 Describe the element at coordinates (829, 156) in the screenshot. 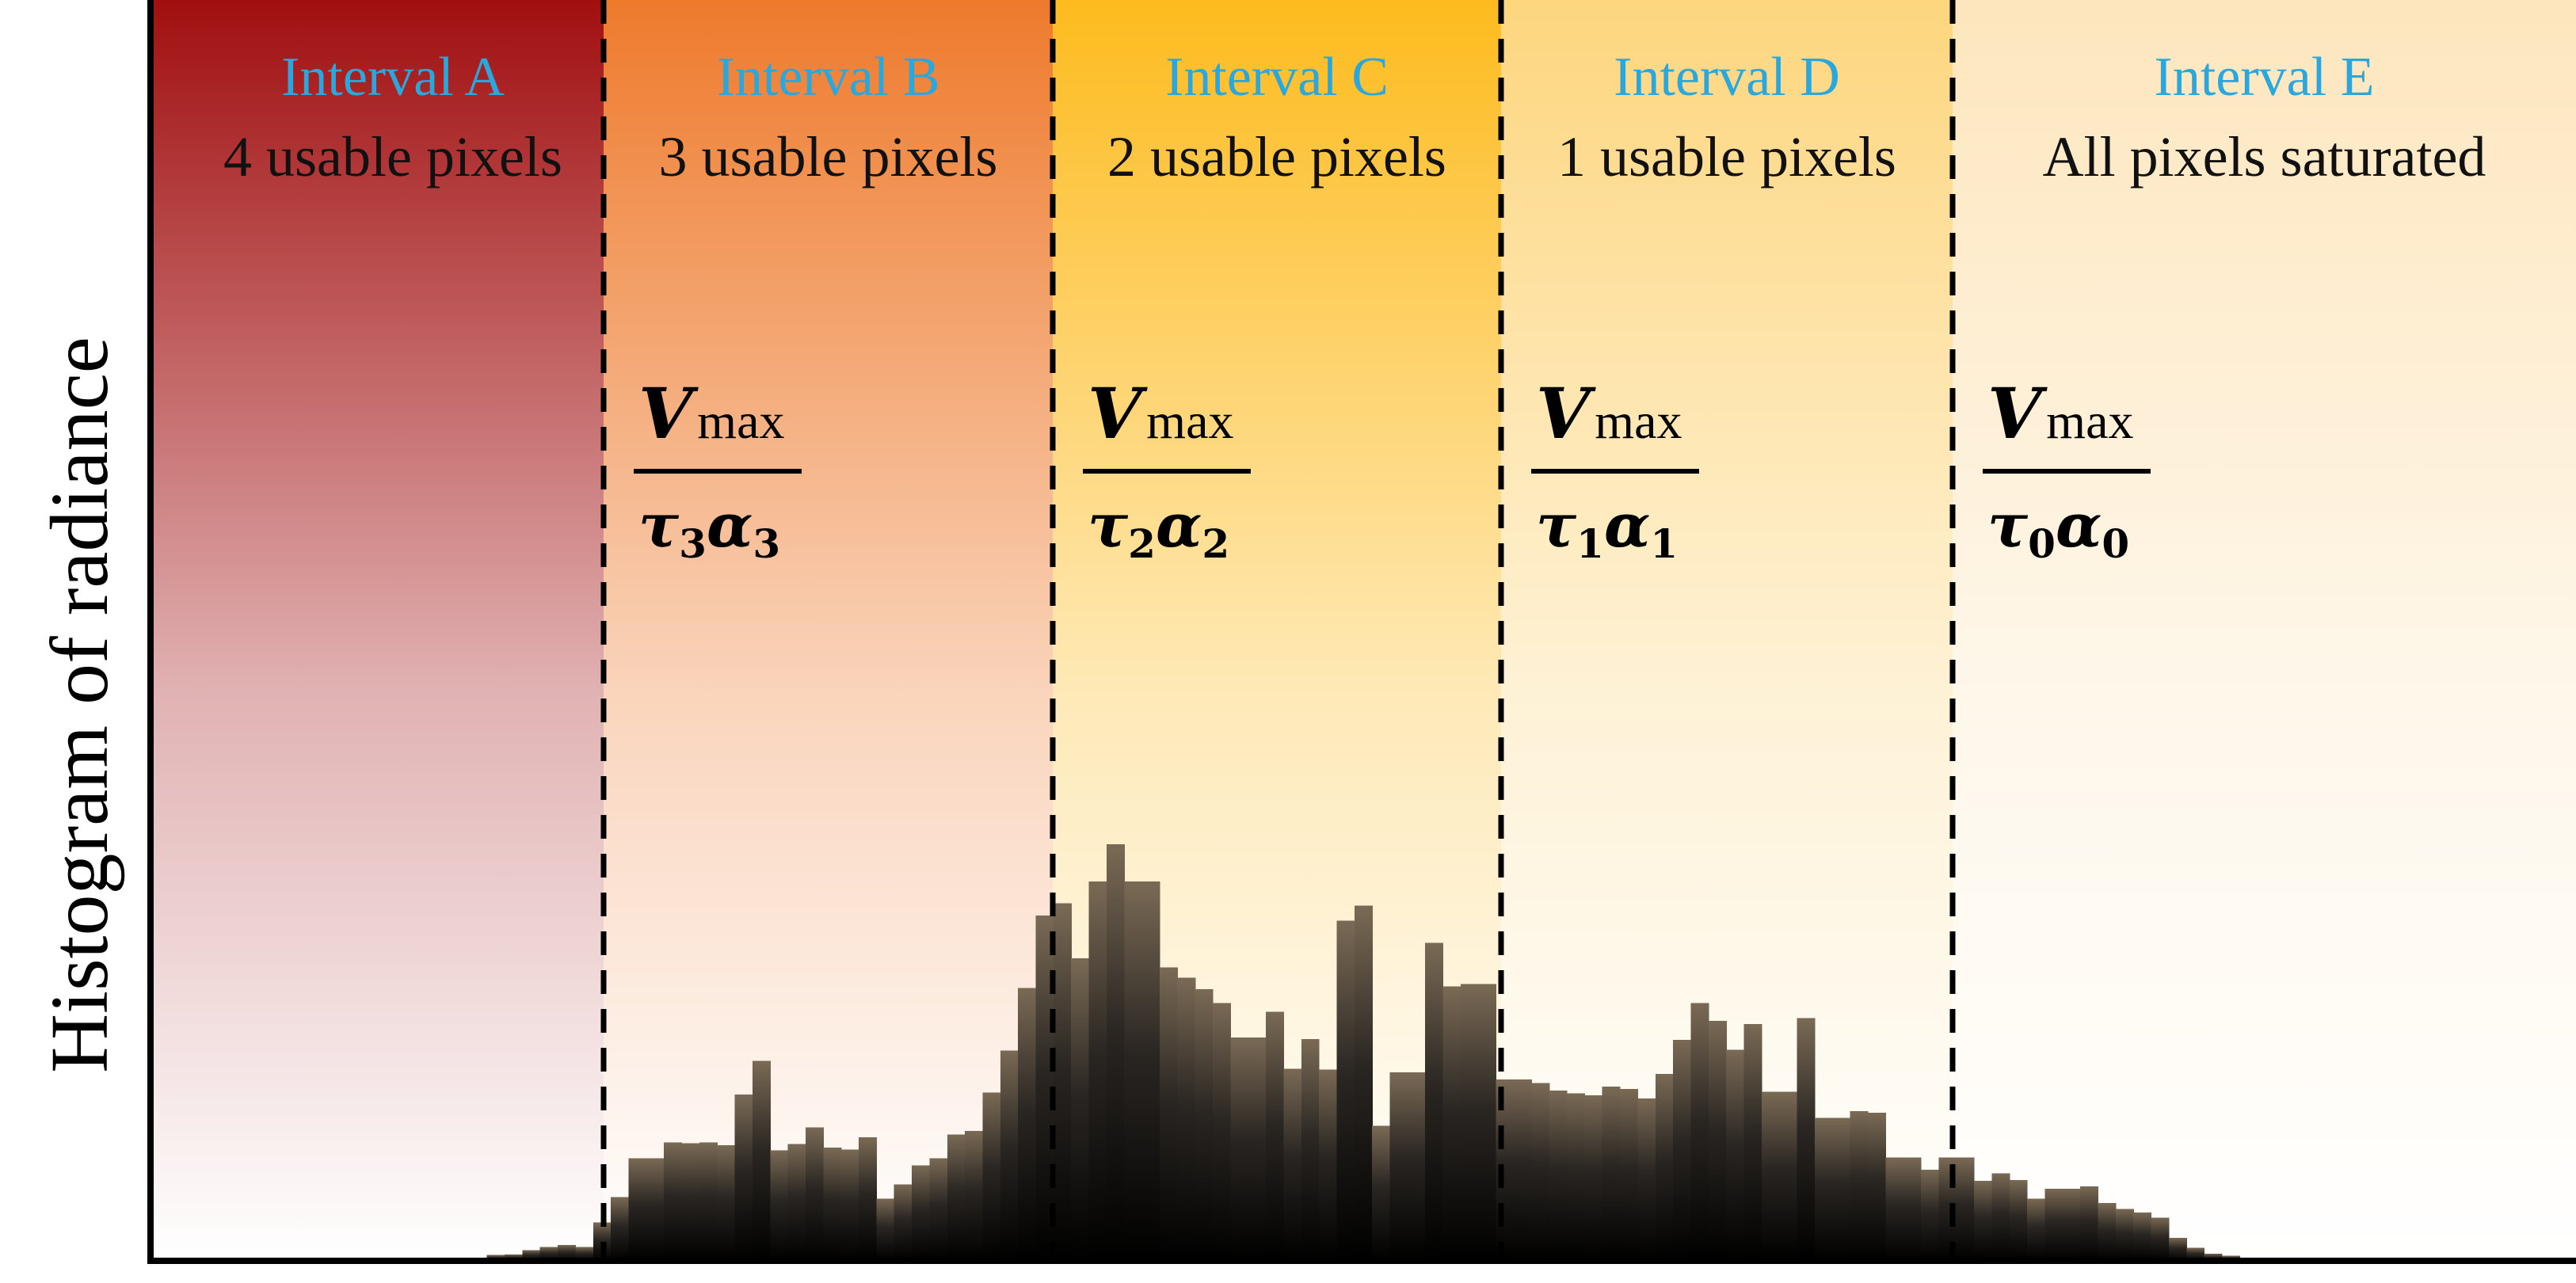

I see `interval-subtitle: 3 usable pixels` at that location.